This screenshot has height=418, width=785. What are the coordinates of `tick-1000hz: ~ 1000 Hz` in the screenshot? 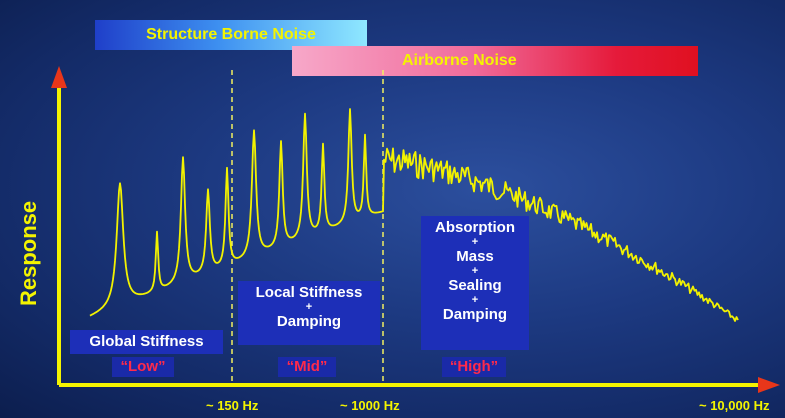 It's located at (370, 405).